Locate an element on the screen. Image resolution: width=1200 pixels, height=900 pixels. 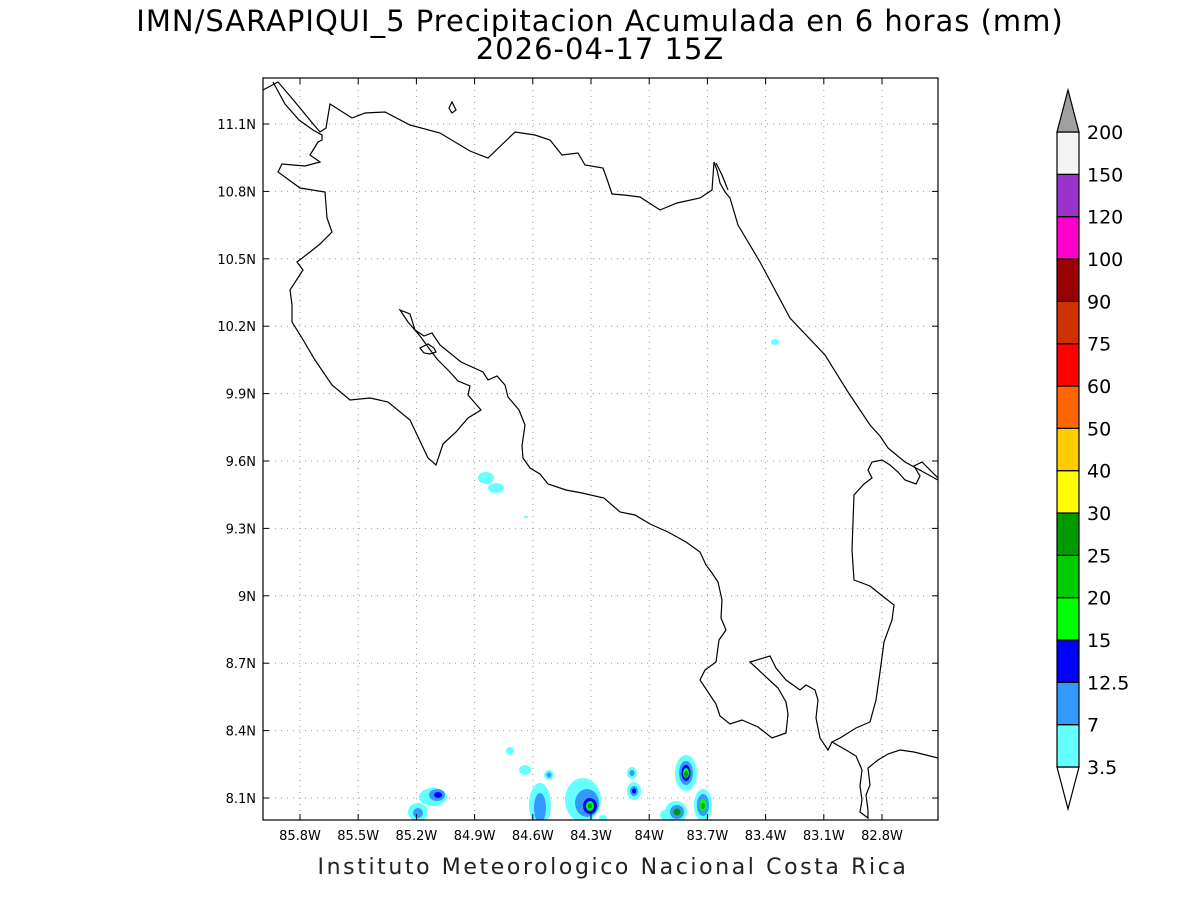
lat-tick-label: 8.1N is located at coordinates (241, 799).